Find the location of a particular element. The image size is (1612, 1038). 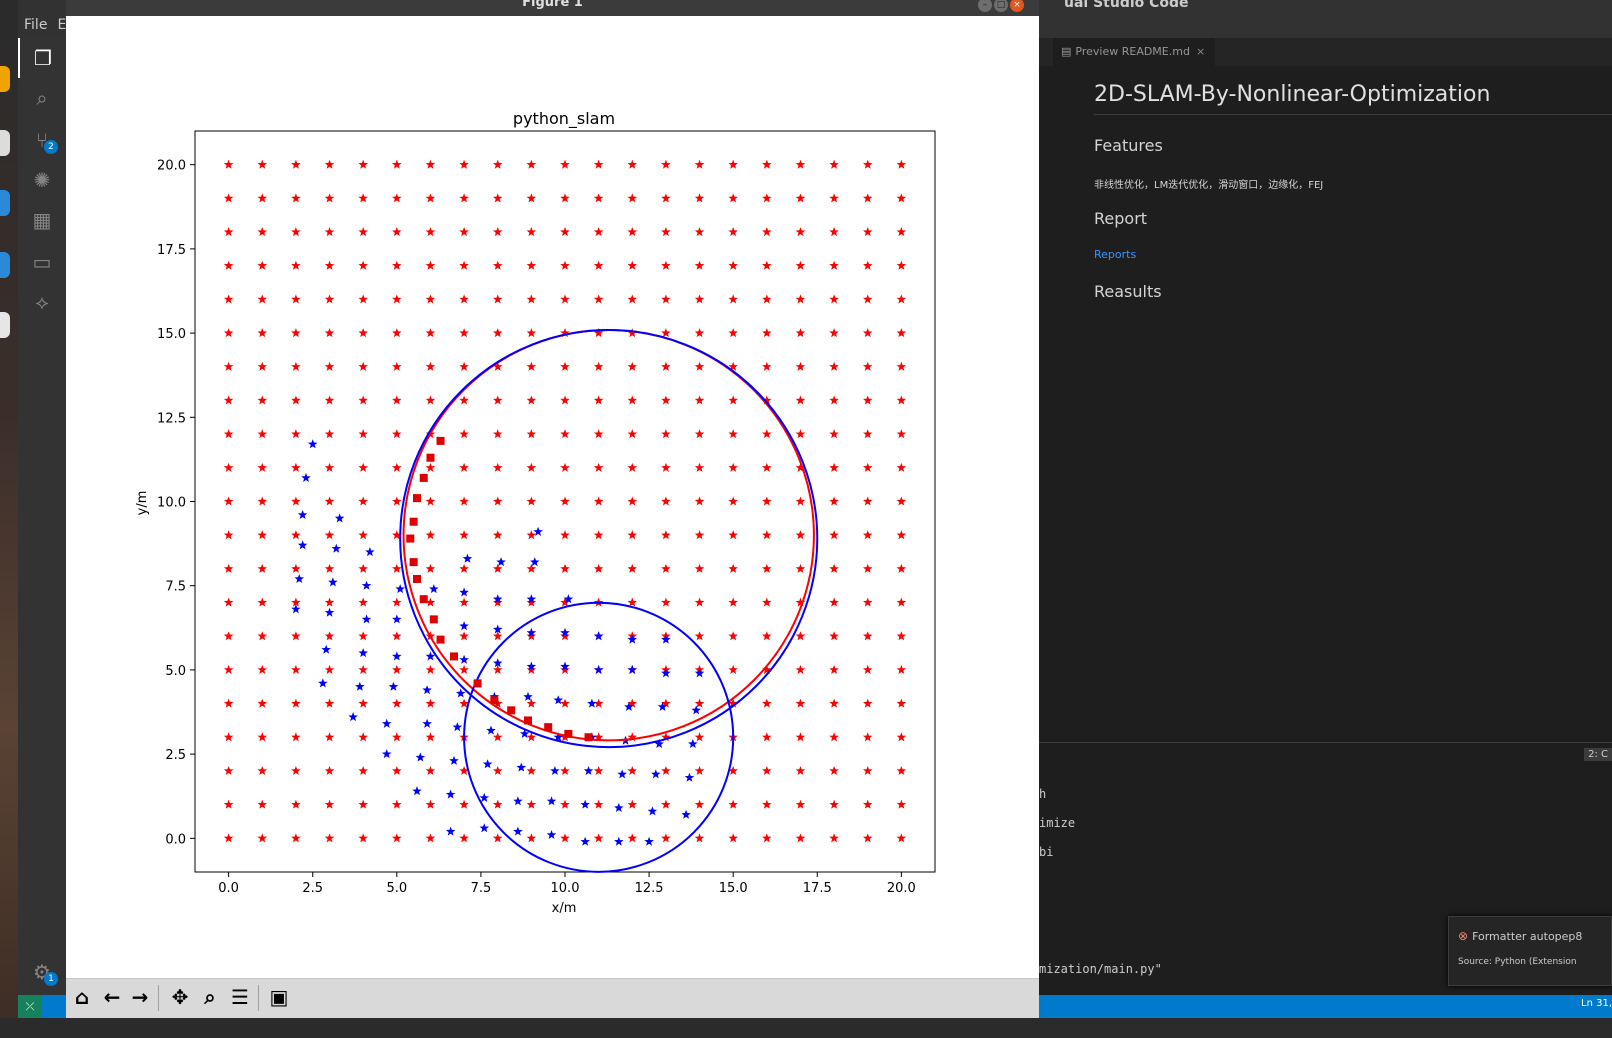

explorer-icon: ❐ is located at coordinates (42, 58).